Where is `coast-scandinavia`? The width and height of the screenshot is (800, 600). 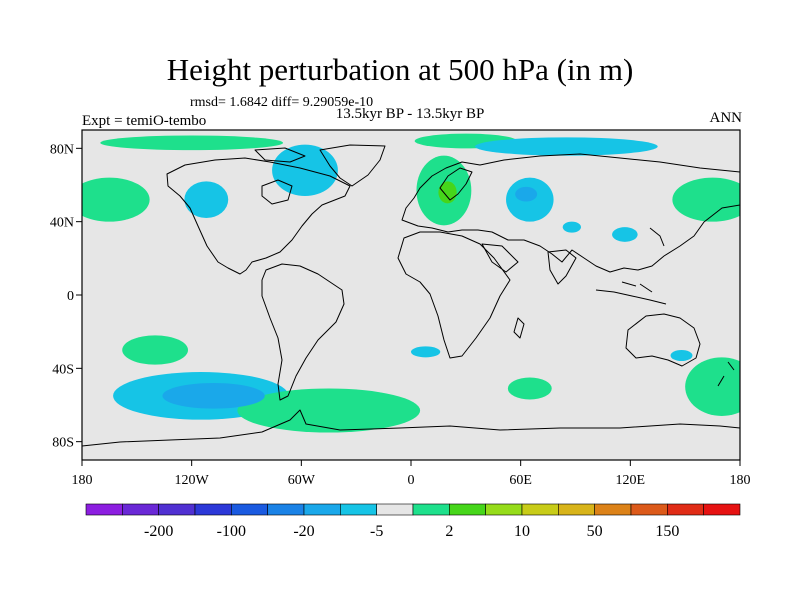
coast-scandinavia is located at coordinates (456, 184).